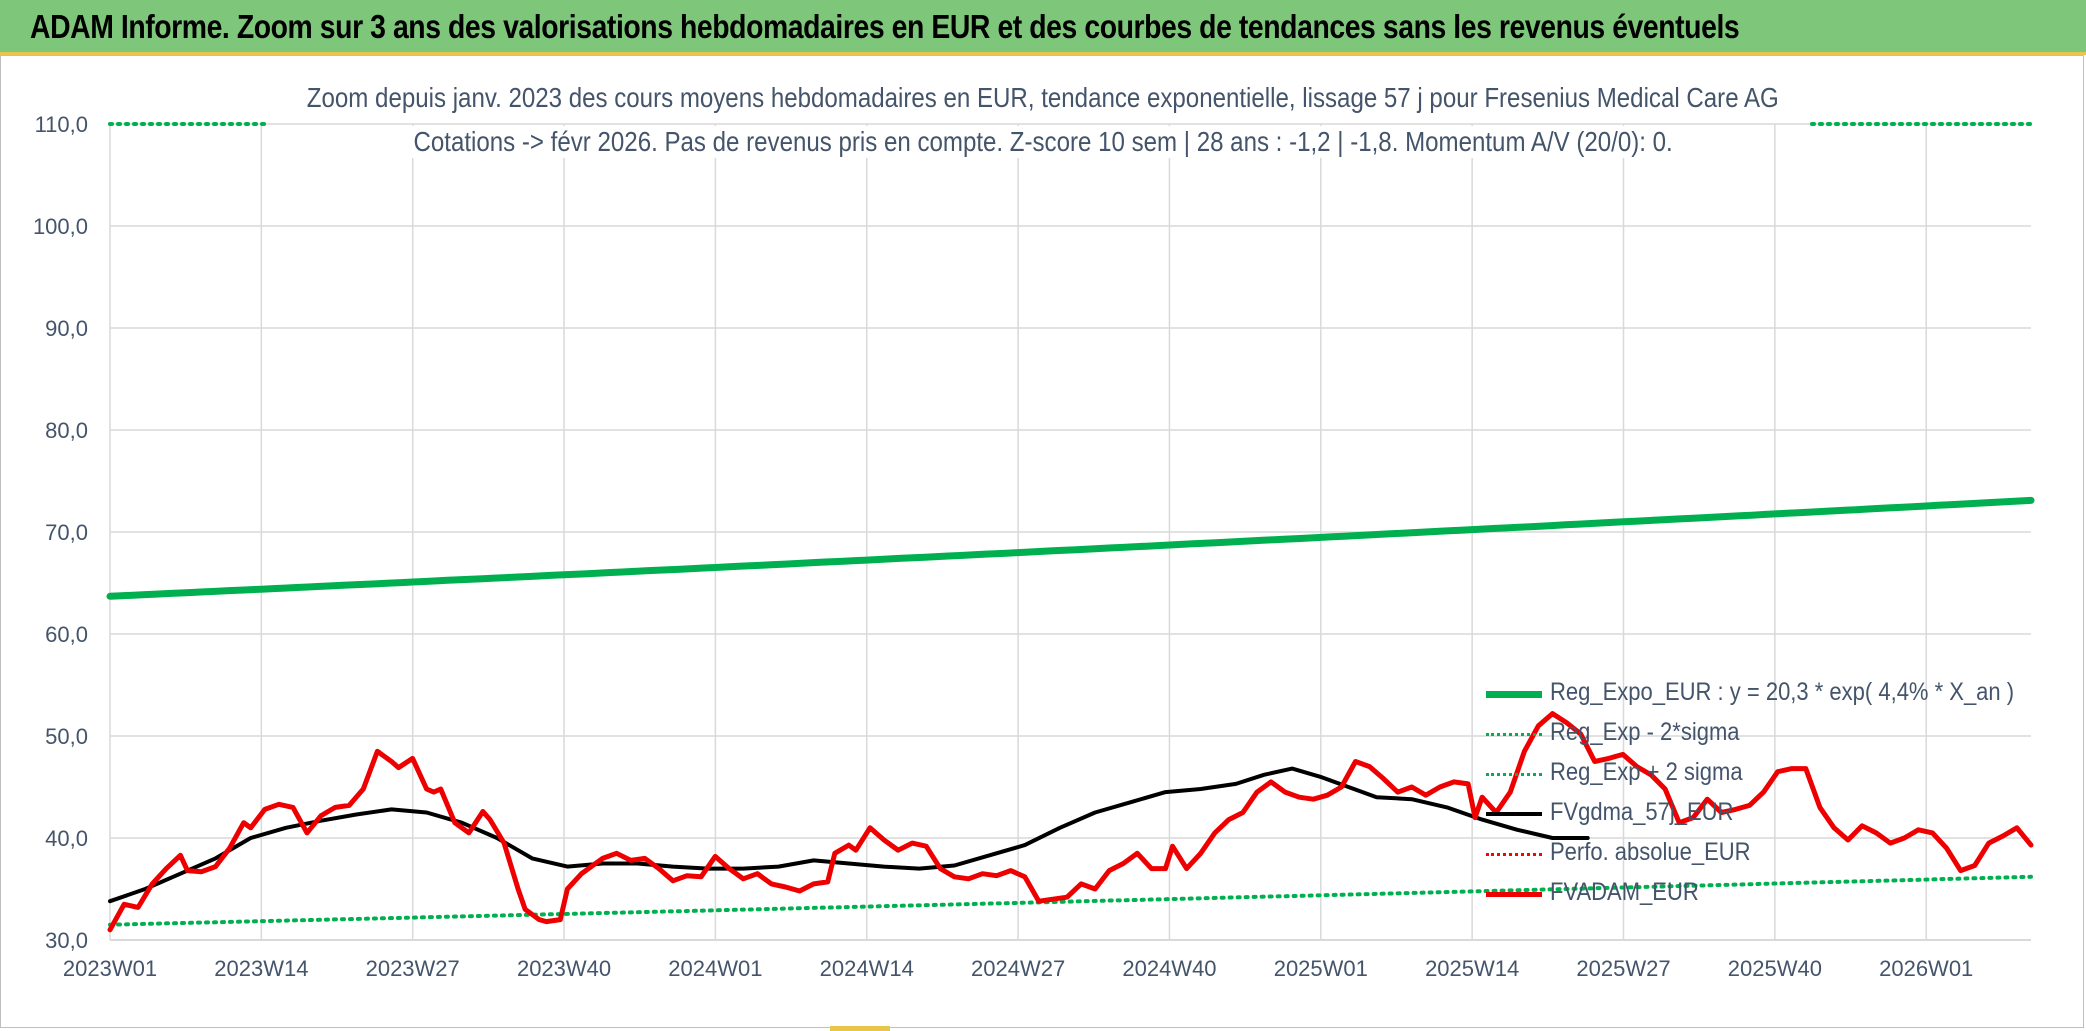  I want to click on y-tick-label: 60,0, so click(66, 634).